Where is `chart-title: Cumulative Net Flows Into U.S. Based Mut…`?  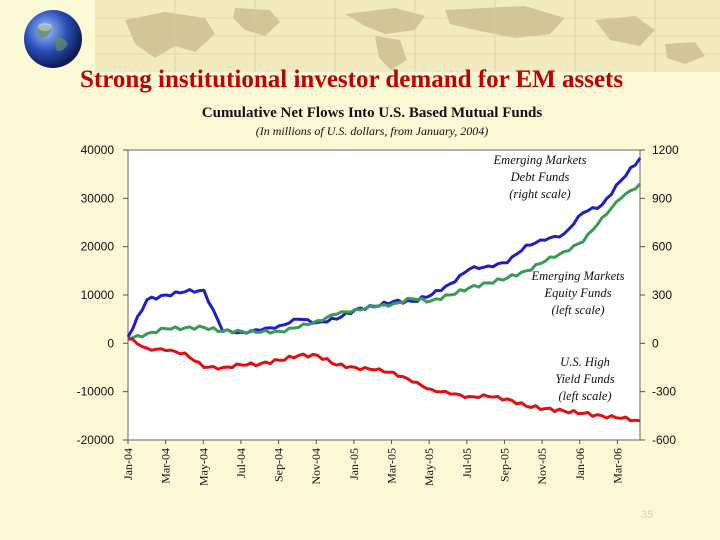
chart-title: Cumulative Net Flows Into U.S. Based Mut… is located at coordinates (372, 113).